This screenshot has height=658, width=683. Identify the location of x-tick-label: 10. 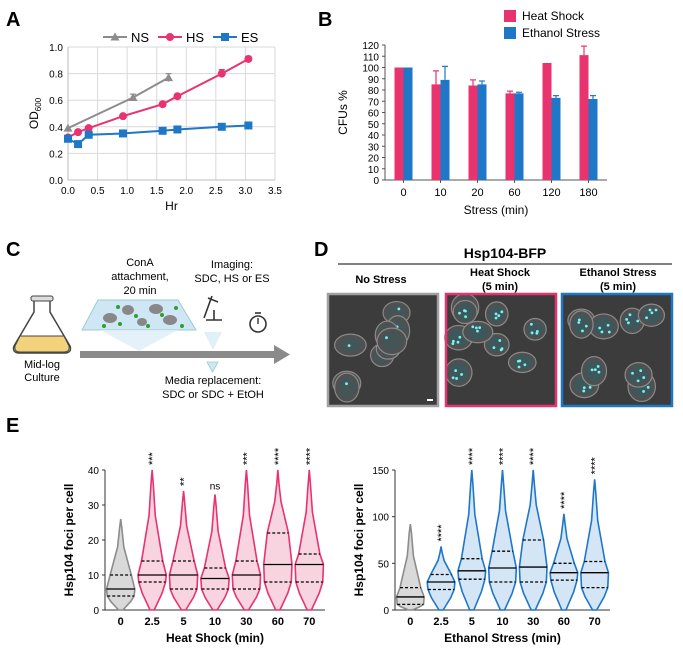
(502, 622).